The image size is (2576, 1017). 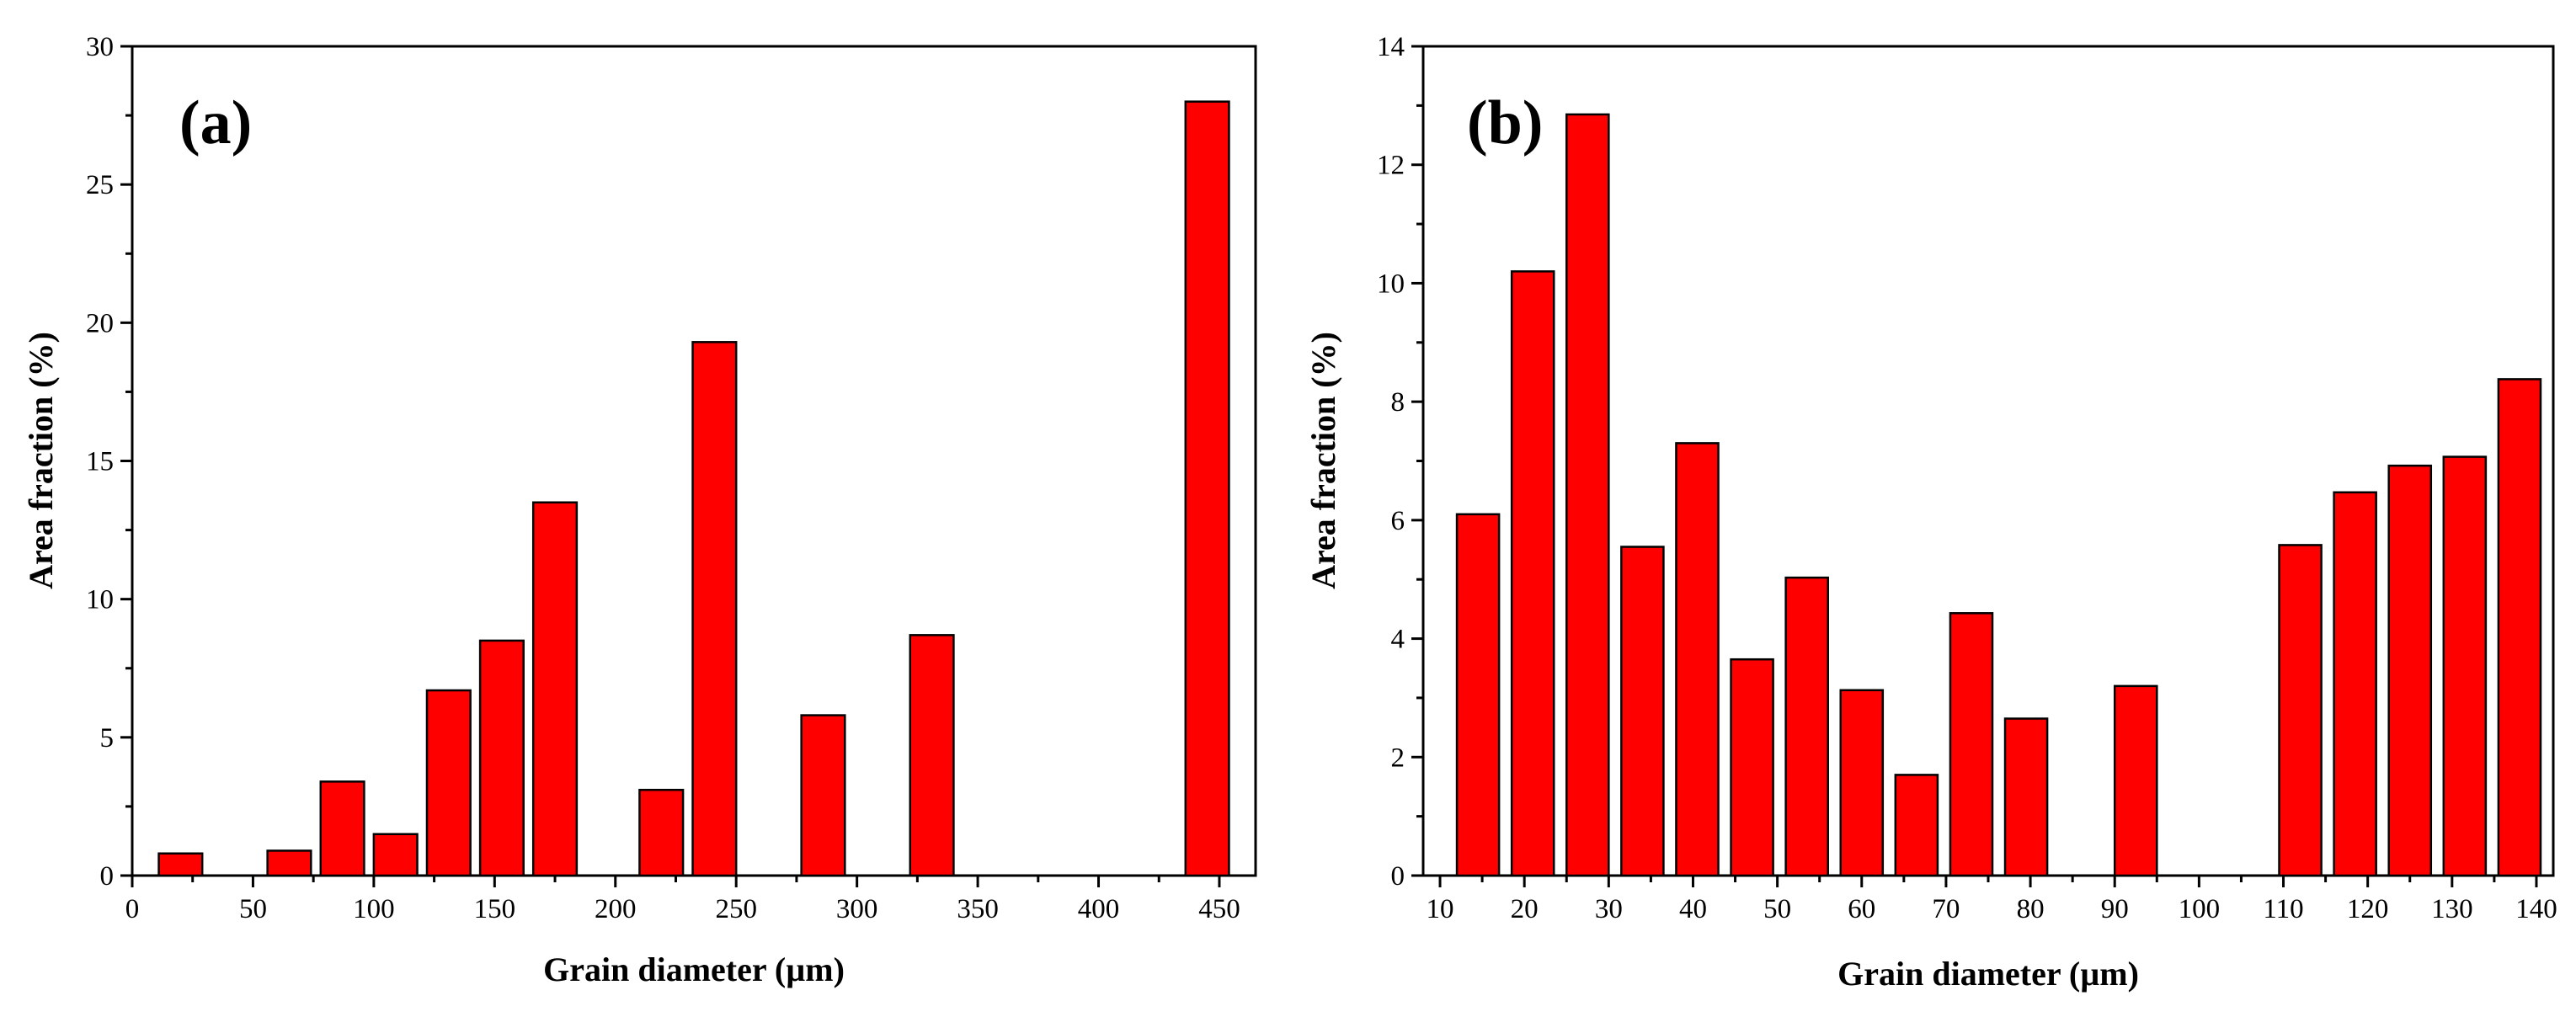 I want to click on y-axis-b: 0 2 4 6 8 10 12 14, so click(x=1400, y=462).